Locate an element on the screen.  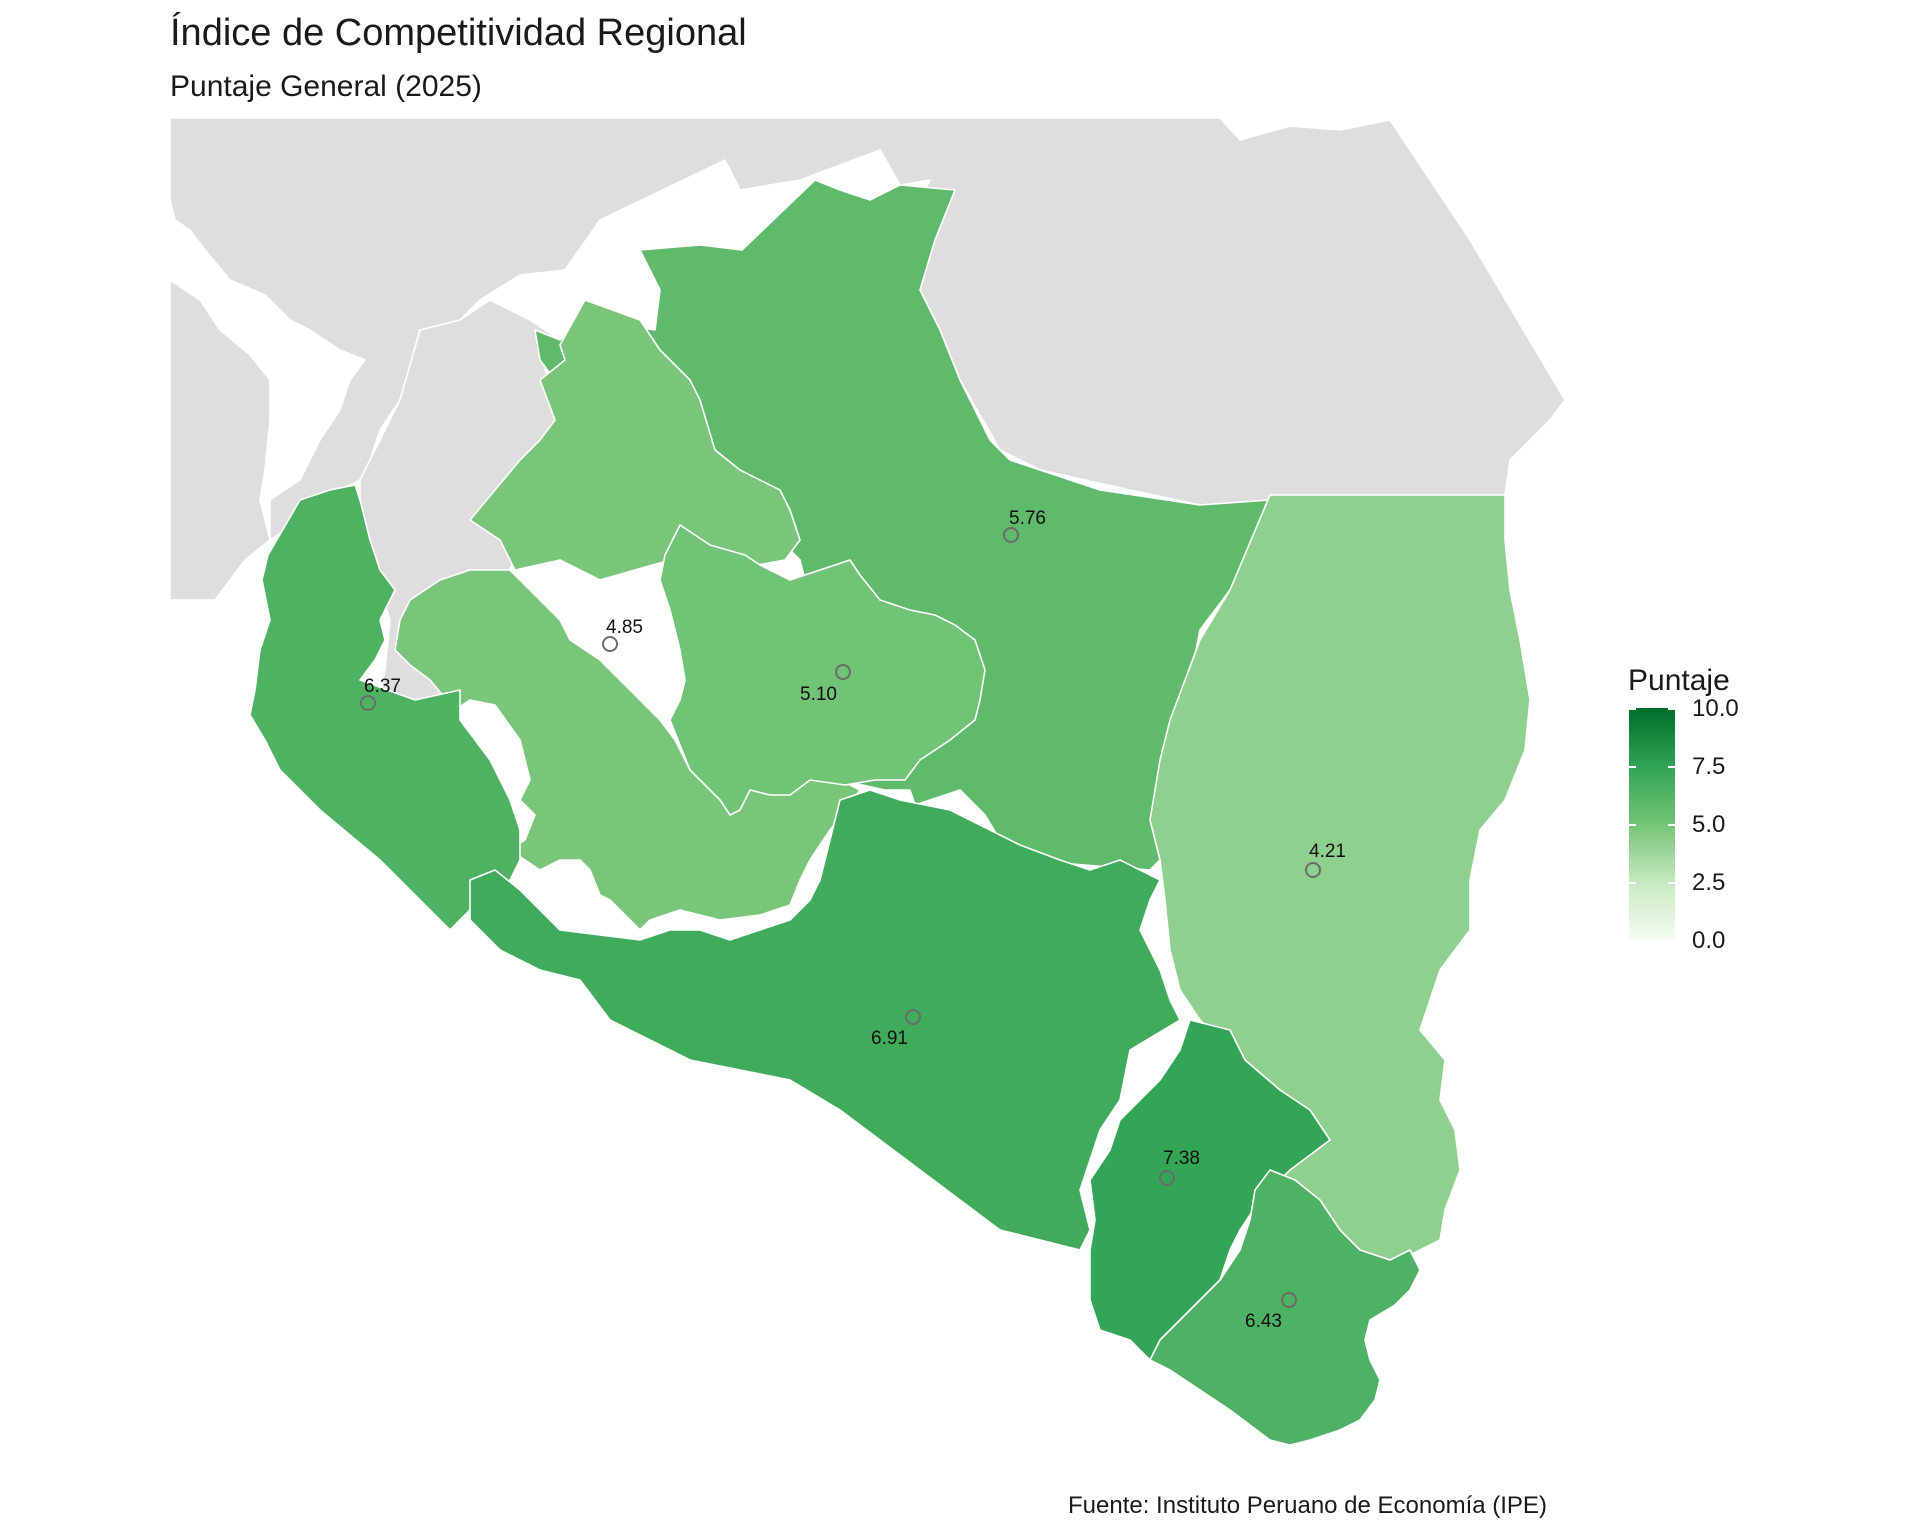
region-r8 is located at coordinates (1285, 1307).